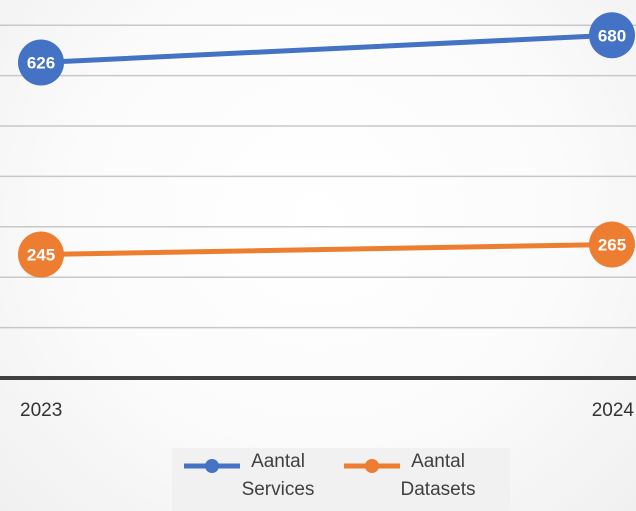  Describe the element at coordinates (341, 479) in the screenshot. I see `legend: Aantal Services Aantal Datasets` at that location.